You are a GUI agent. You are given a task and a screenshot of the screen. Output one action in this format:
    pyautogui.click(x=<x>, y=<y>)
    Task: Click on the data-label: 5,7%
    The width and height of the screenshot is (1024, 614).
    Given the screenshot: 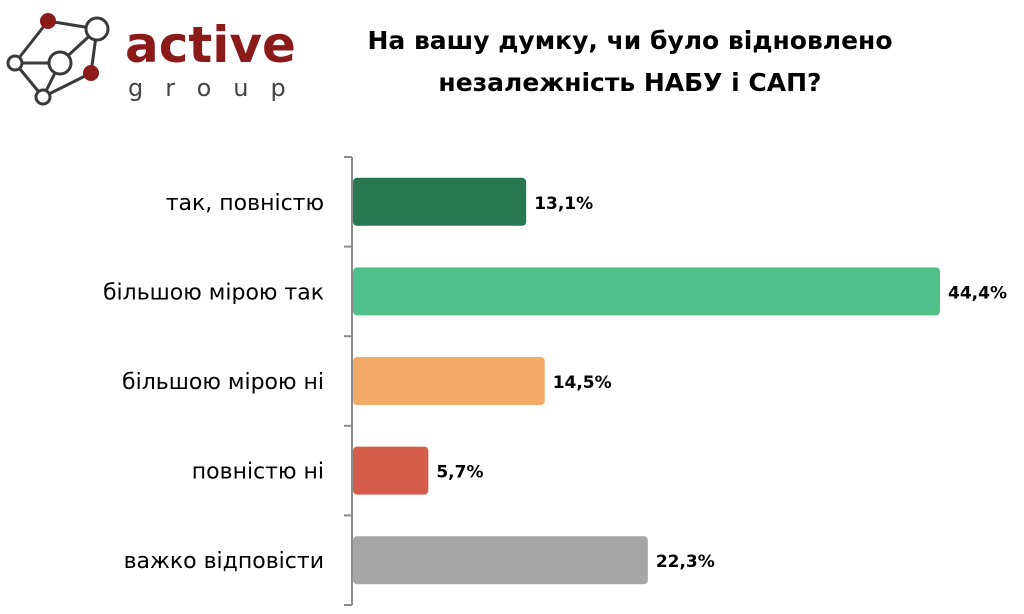 What is the action you would take?
    pyautogui.click(x=459, y=473)
    